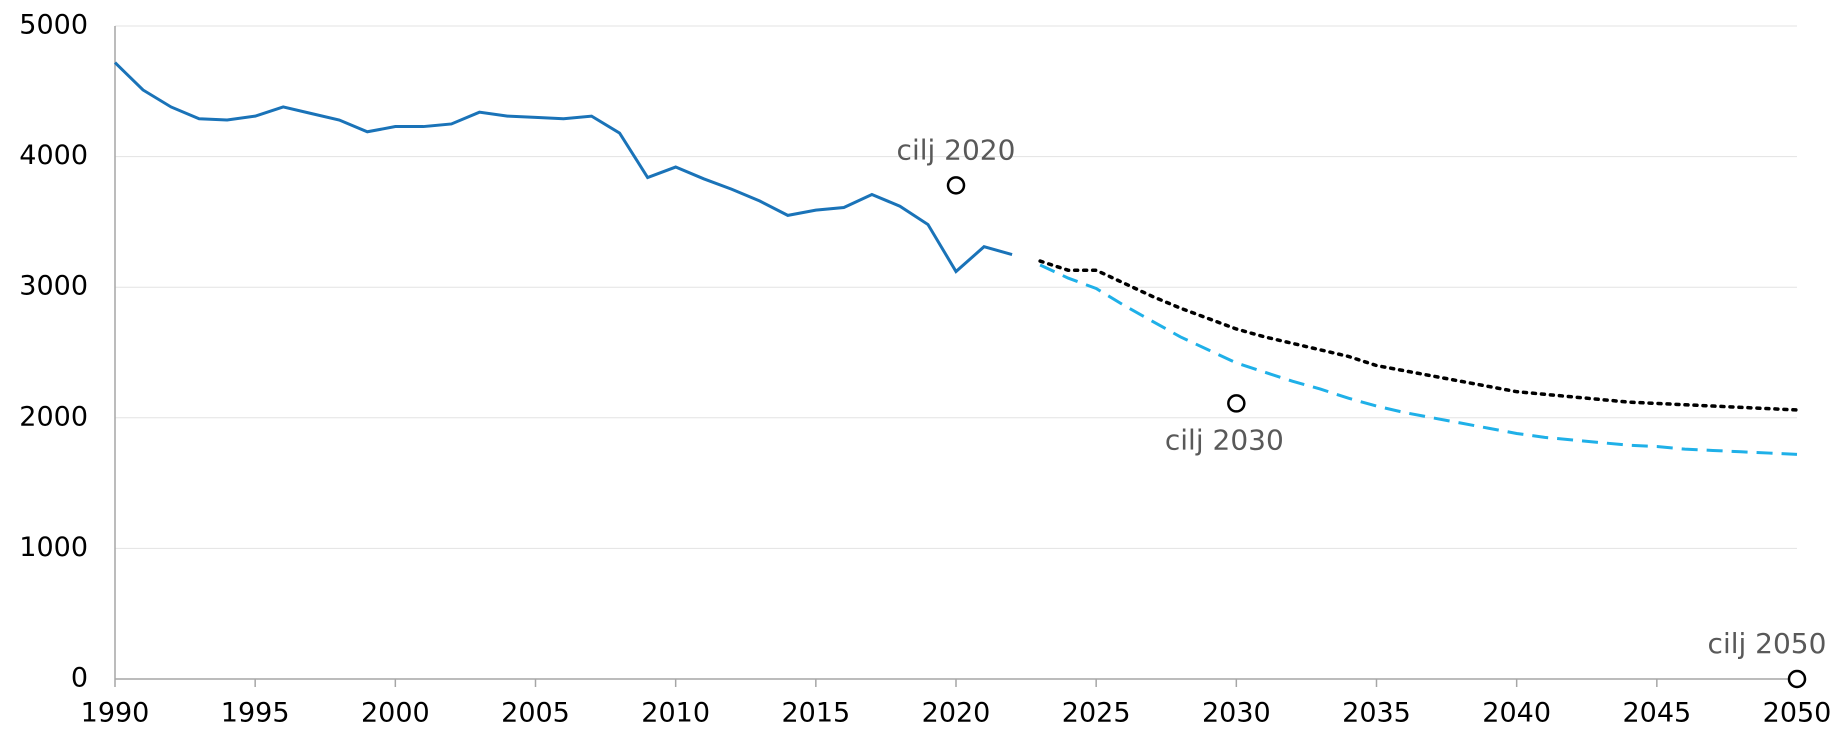 This screenshot has width=1838, height=735. I want to click on y-tick-label: 1000, so click(53, 547).